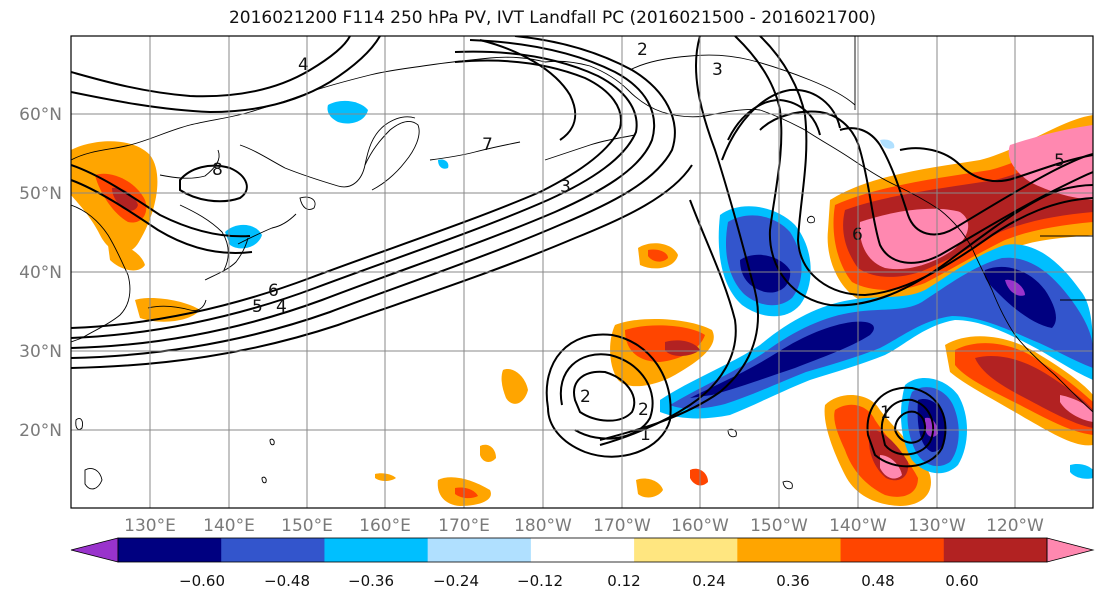  What do you see at coordinates (487, 145) in the screenshot?
I see `contour-label: 7` at bounding box center [487, 145].